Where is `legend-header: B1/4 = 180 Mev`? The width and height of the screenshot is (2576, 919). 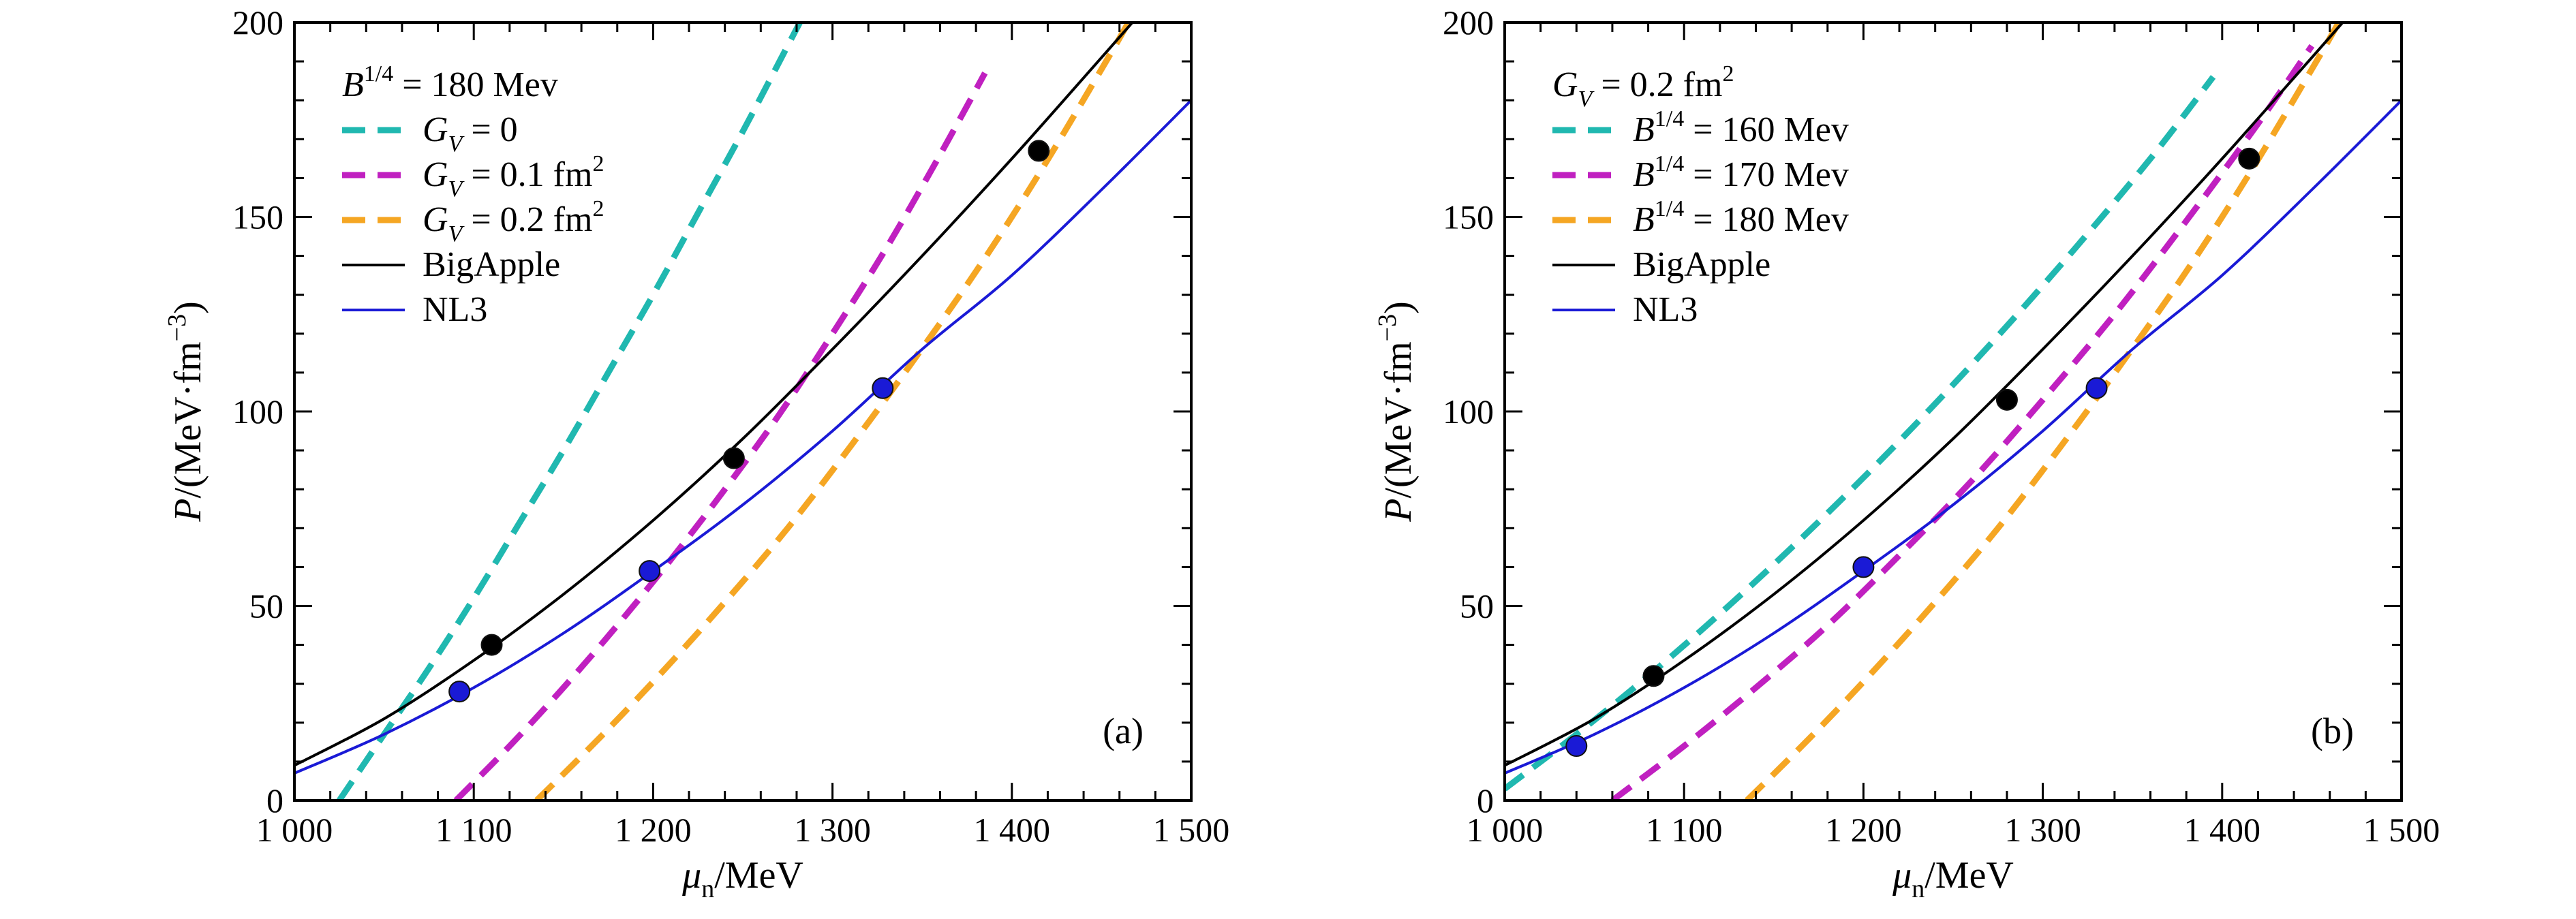
legend-header: B1/4 = 180 Mev is located at coordinates (450, 82).